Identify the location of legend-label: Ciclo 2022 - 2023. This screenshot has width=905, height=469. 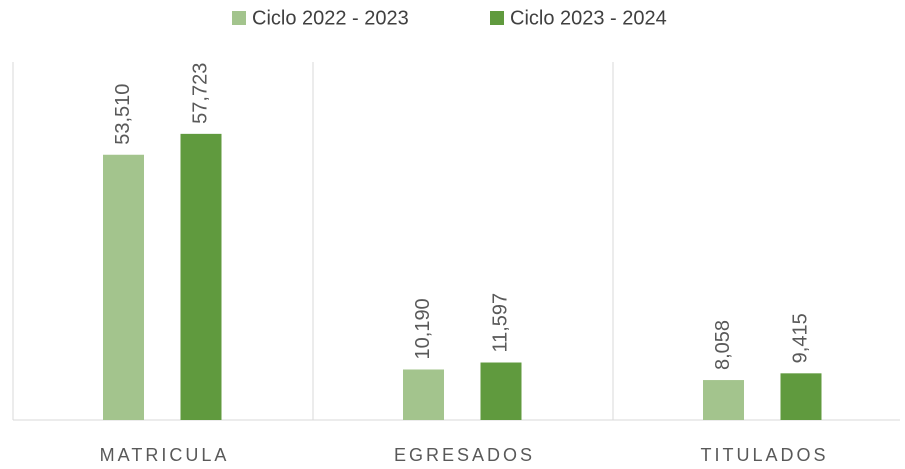
(330, 18).